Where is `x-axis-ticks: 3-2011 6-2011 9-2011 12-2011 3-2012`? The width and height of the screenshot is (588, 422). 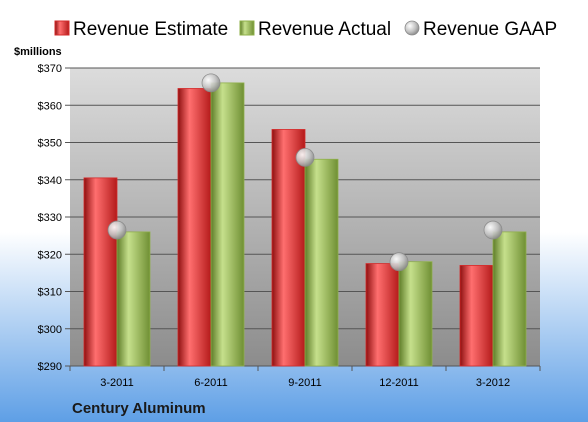
x-axis-ticks: 3-2011 6-2011 9-2011 12-2011 3-2012 is located at coordinates (305, 377).